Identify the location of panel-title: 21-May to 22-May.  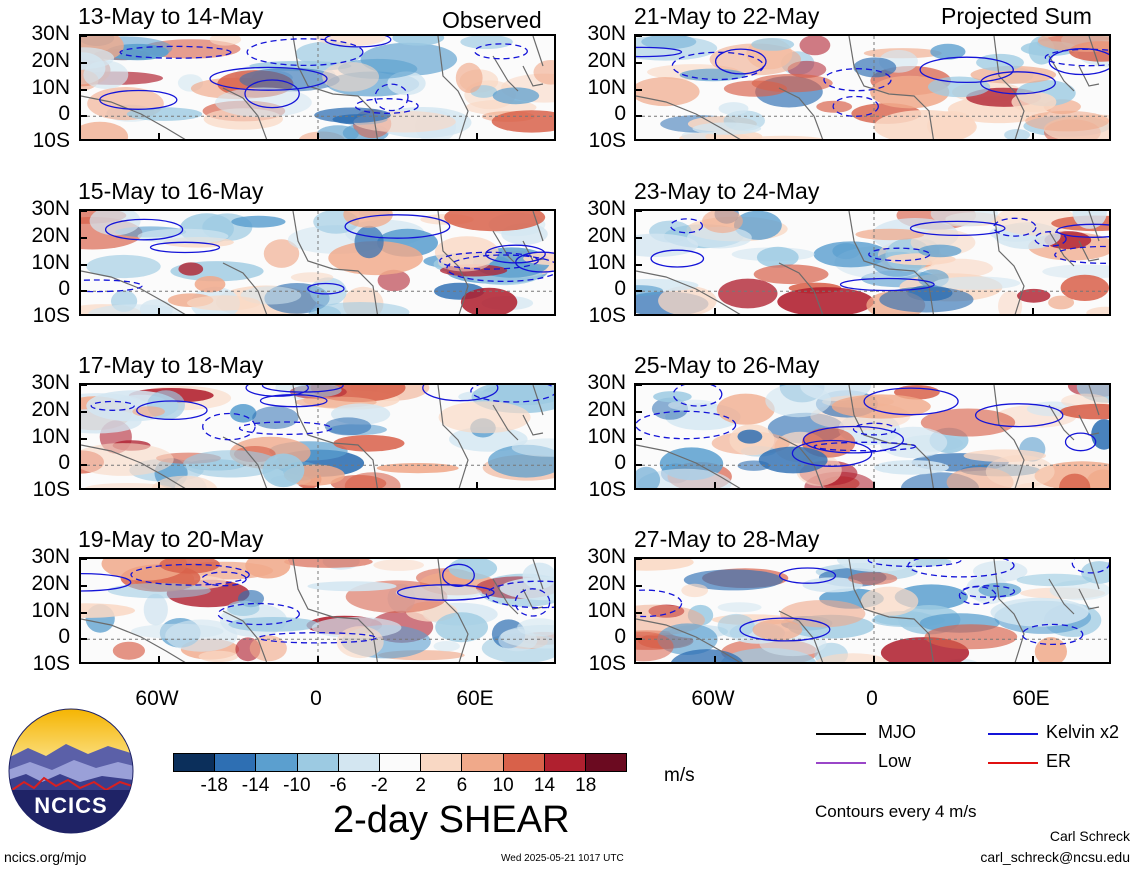
(727, 16).